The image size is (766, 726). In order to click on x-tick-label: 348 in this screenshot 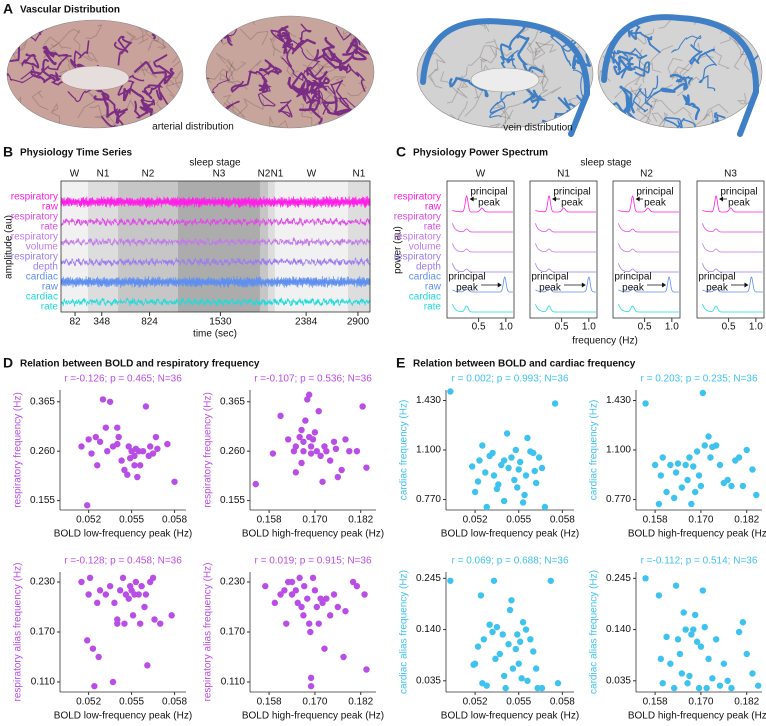, I will do `click(101, 322)`.